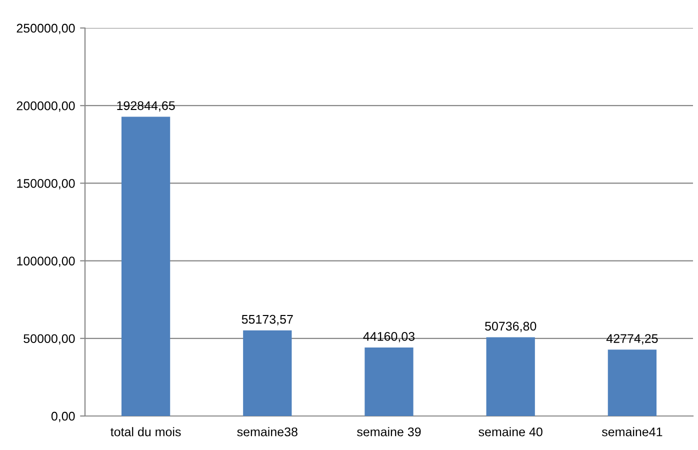 The image size is (698, 450). I want to click on data-label: 55173,57, so click(267, 320).